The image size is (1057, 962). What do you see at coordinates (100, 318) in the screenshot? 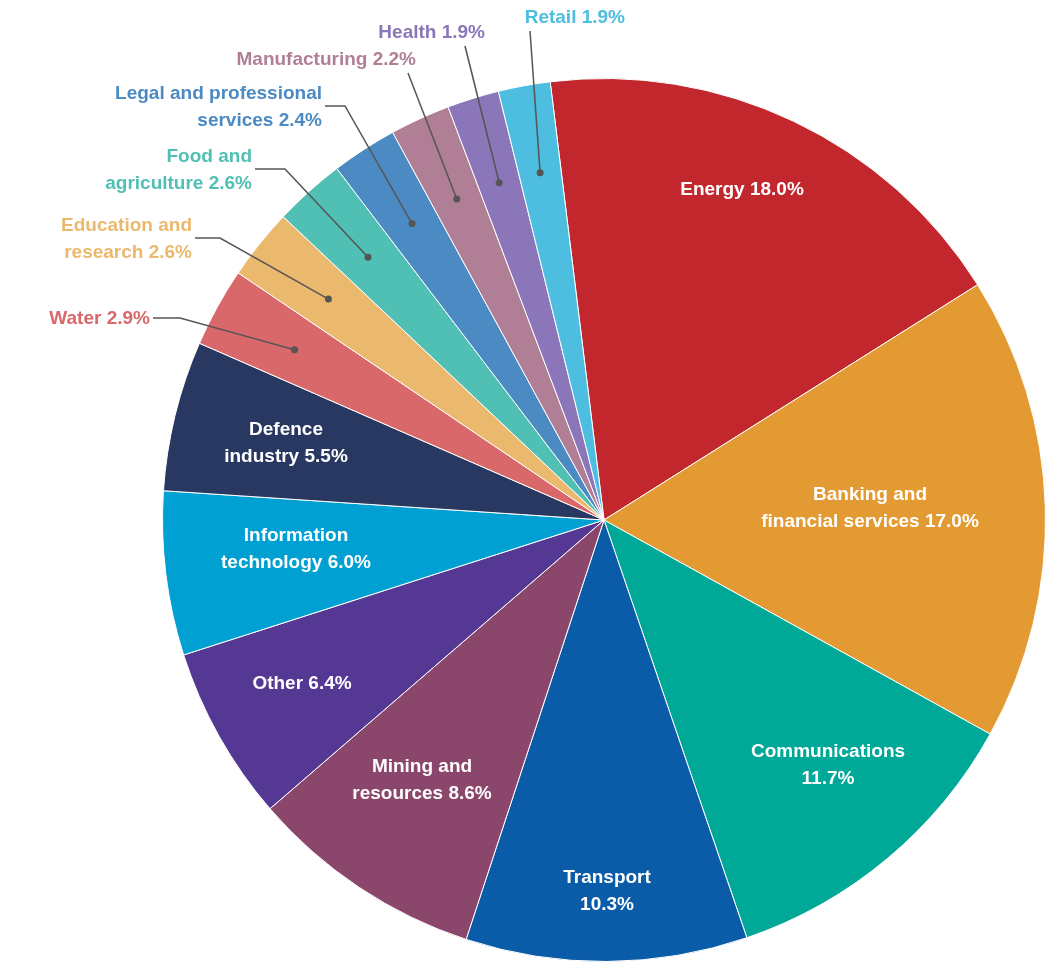
I see `slice-label: Water 2.9%` at bounding box center [100, 318].